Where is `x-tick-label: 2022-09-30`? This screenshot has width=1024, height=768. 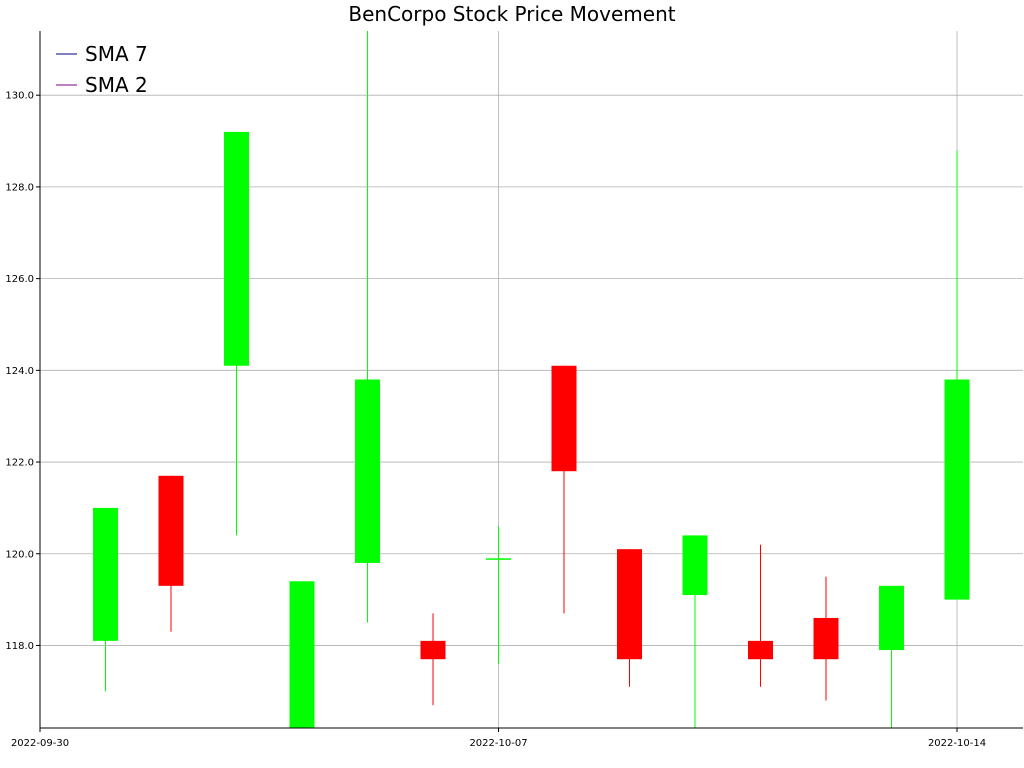 x-tick-label: 2022-09-30 is located at coordinates (40, 743).